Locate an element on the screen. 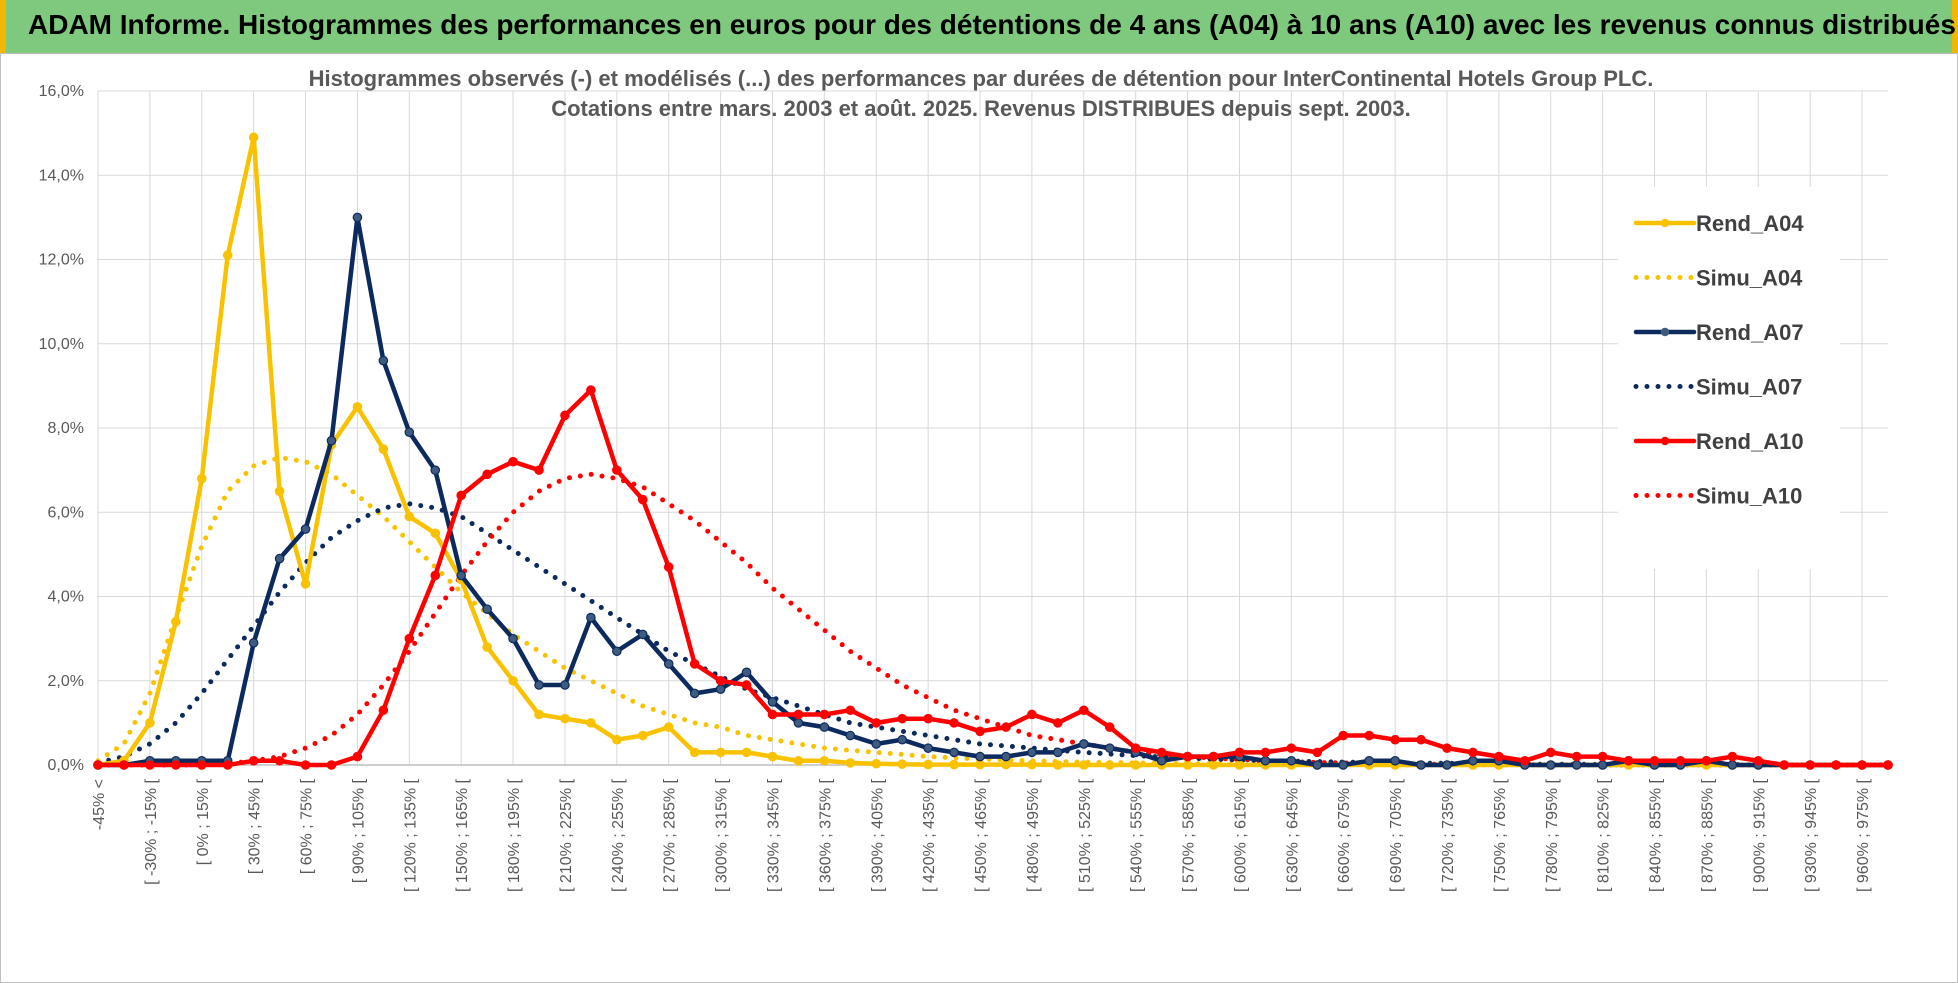  x-tick-label: [ 540% ; 555% [ is located at coordinates (1137, 835).